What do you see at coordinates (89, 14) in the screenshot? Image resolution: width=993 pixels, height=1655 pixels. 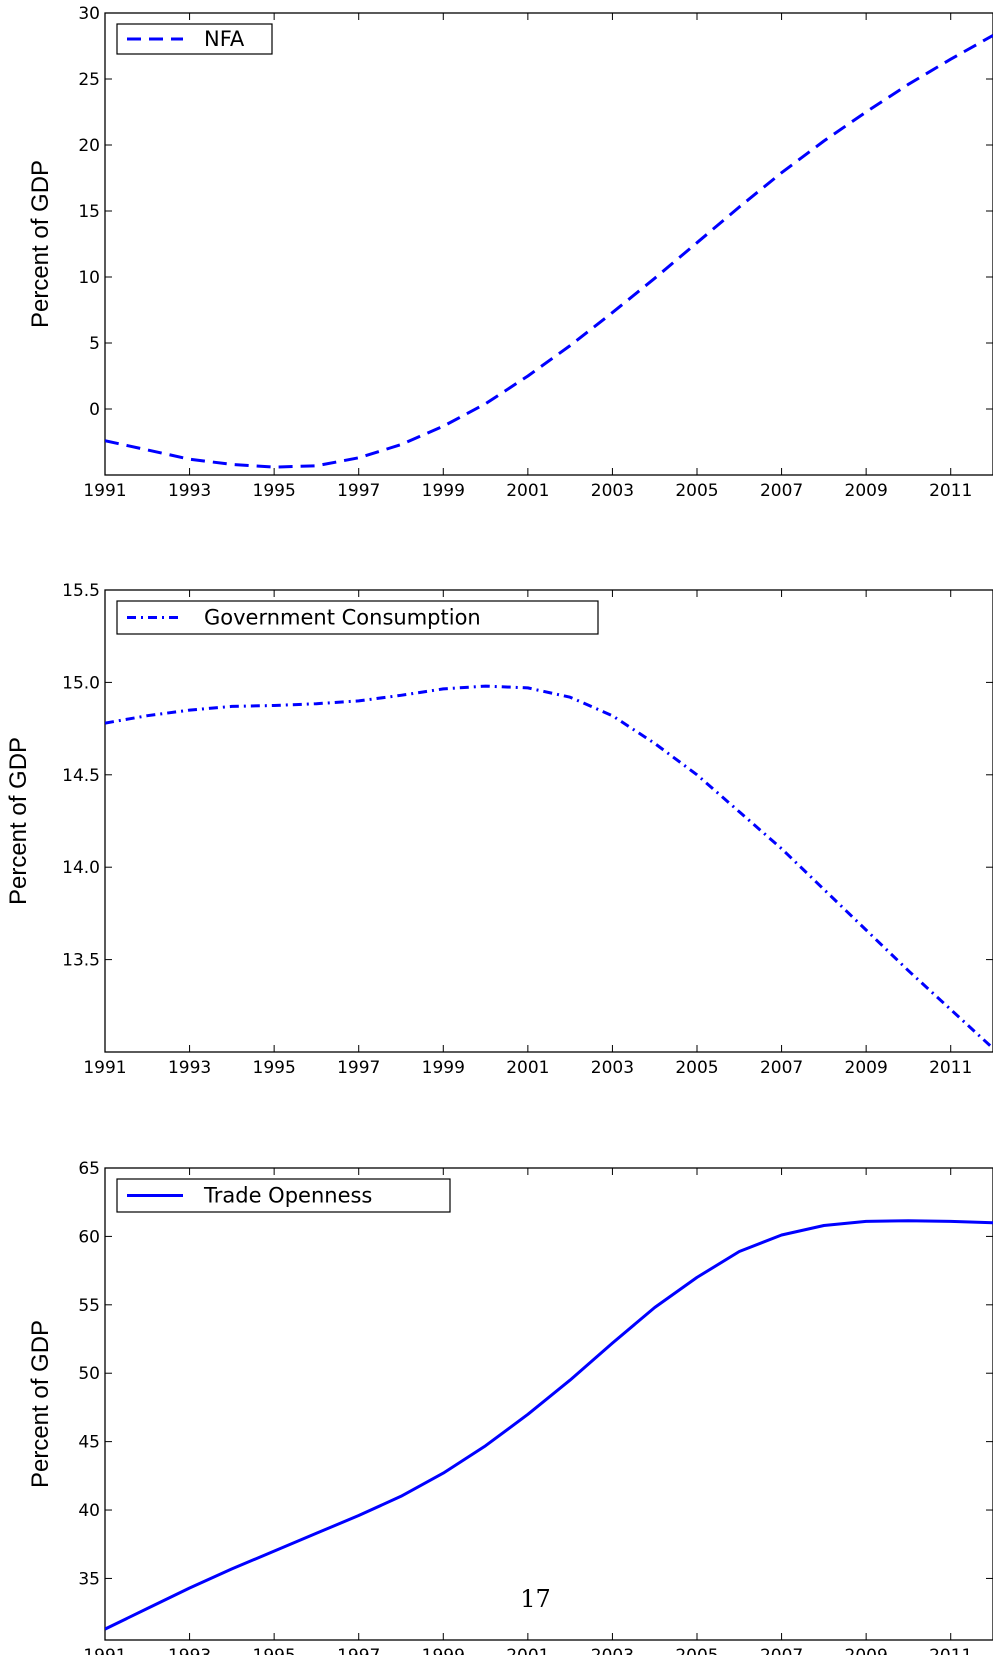 I see `y-tick-label: 30` at bounding box center [89, 14].